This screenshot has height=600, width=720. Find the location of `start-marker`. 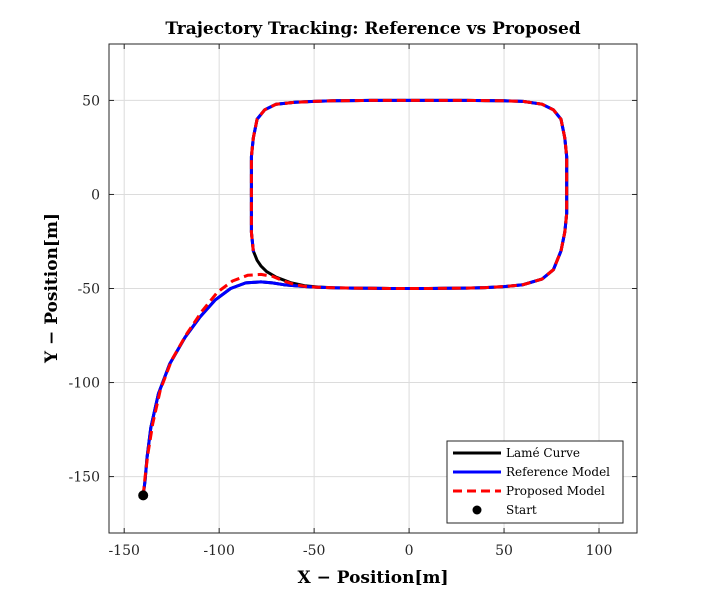

start-marker is located at coordinates (143, 495).